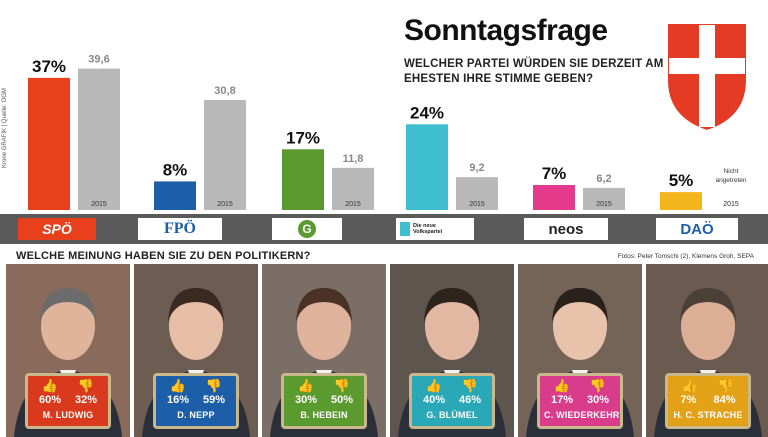 Image resolution: width=768 pixels, height=437 pixels. I want to click on positive-rating: 60%, so click(50, 400).